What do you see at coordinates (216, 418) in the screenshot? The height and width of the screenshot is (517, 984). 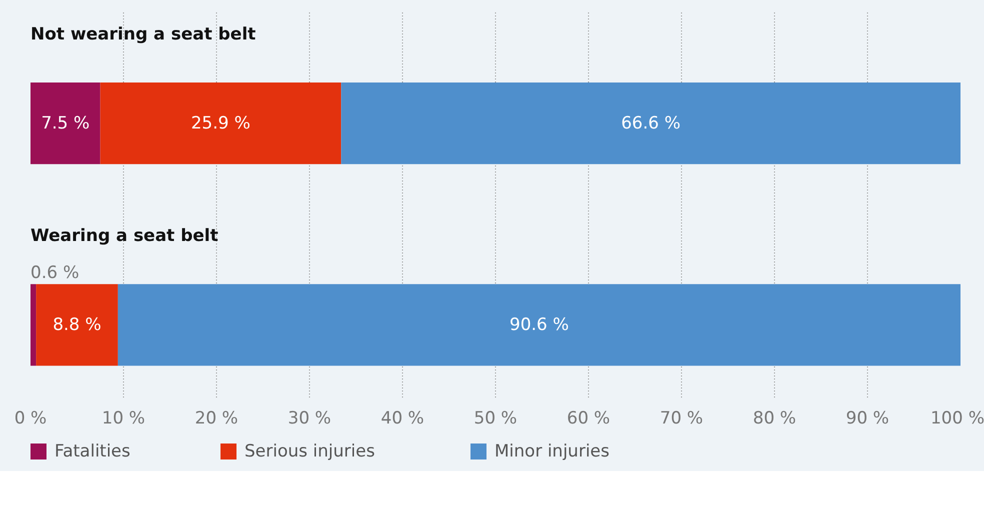 I see `x-tick-label: 20 %` at bounding box center [216, 418].